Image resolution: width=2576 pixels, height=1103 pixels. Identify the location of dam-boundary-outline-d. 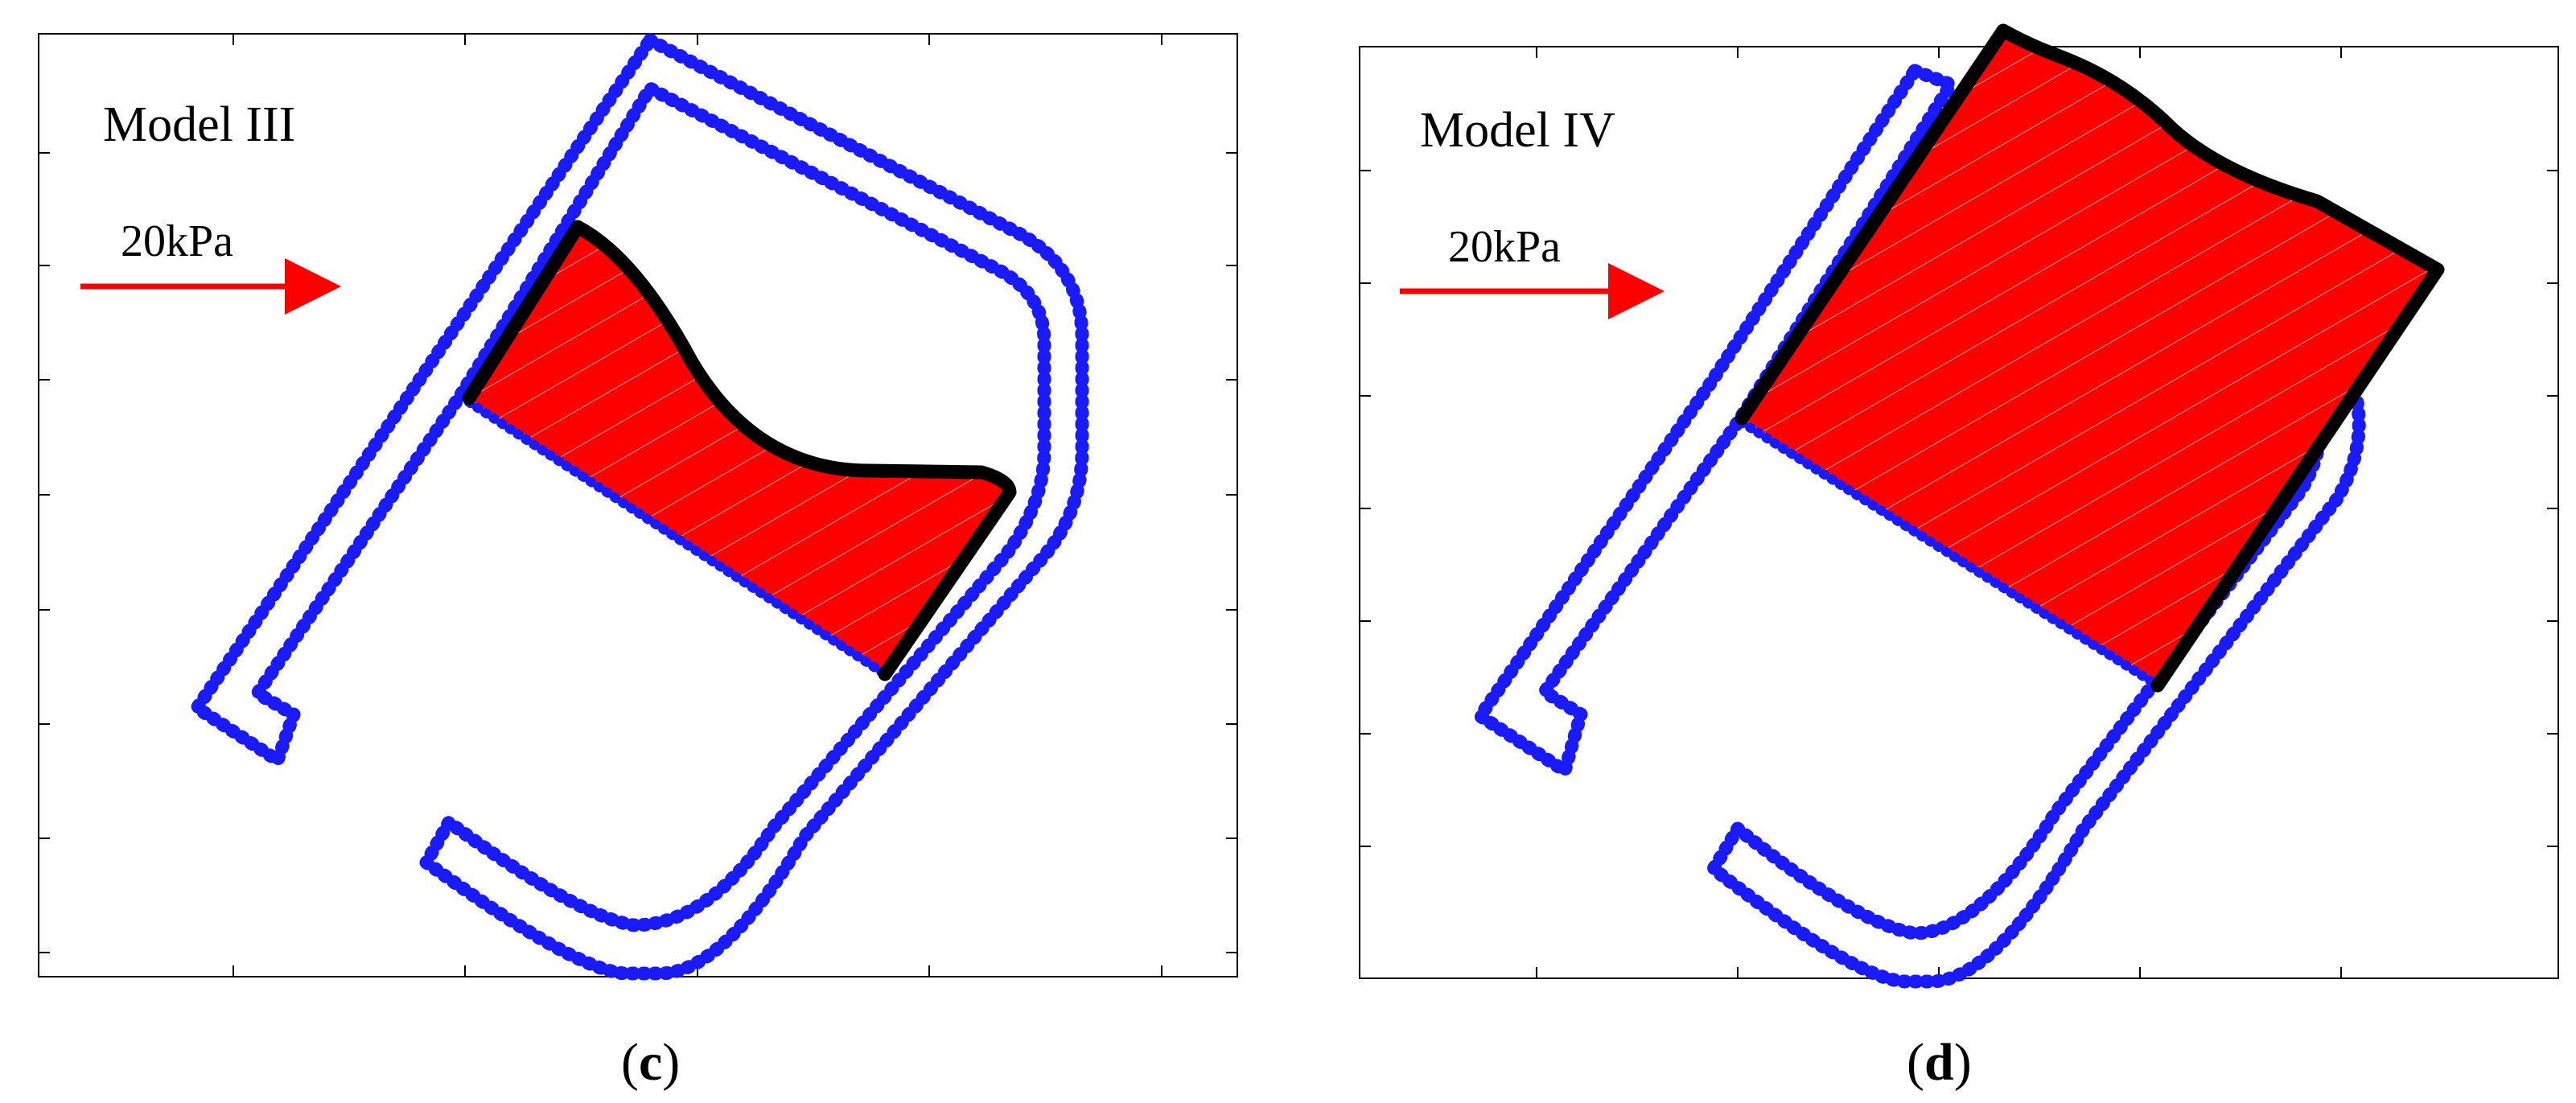
(1715, 421).